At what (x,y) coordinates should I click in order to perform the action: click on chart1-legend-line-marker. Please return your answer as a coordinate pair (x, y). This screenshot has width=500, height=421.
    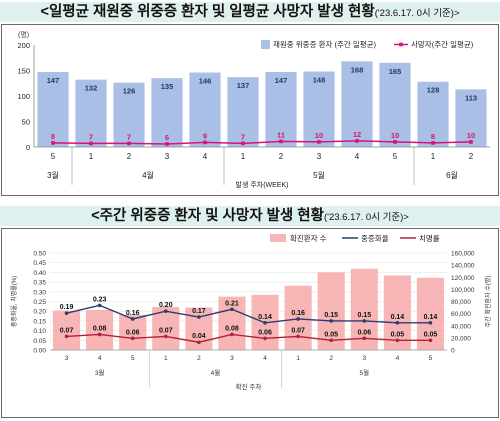
    Looking at the image, I should click on (401, 44).